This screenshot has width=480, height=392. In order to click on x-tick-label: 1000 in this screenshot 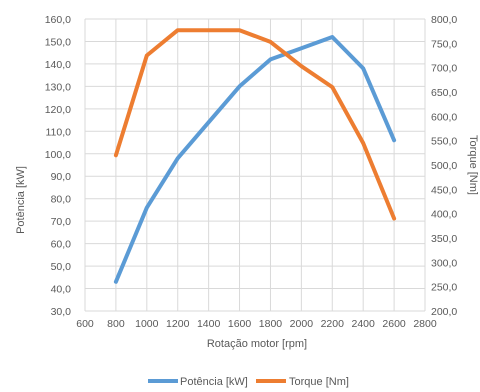, I will do `click(147, 324)`.